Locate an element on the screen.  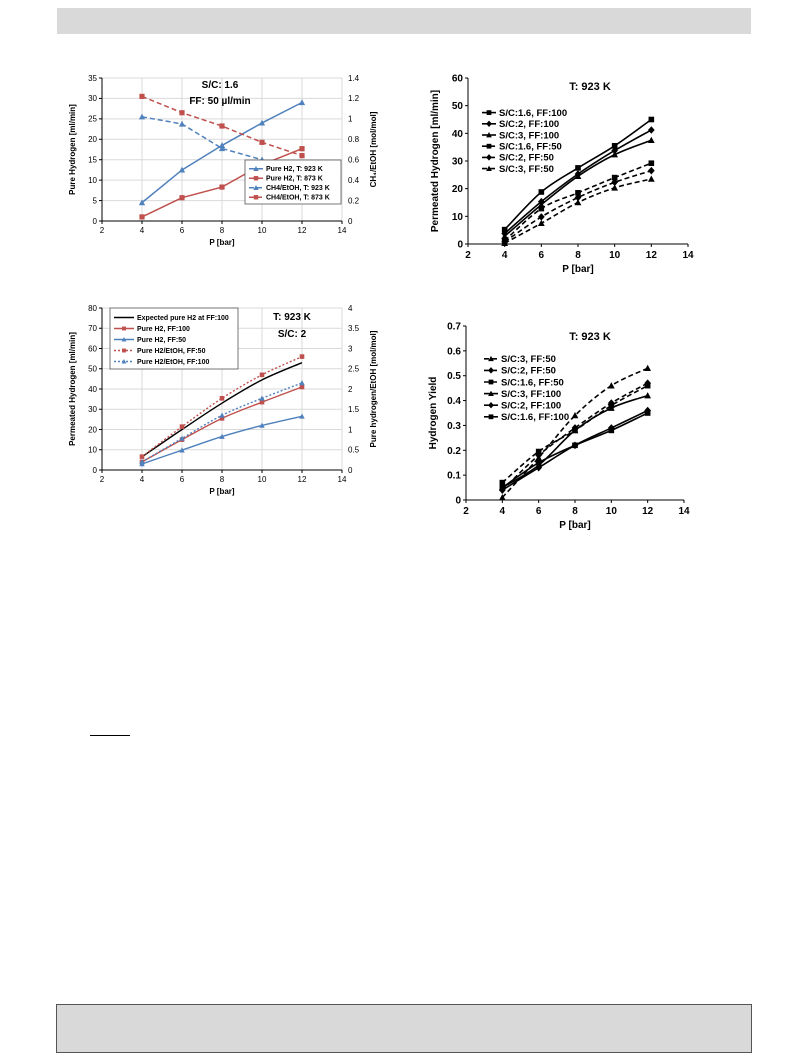
y2-tick-label: 0 is located at coordinates (350, 470).